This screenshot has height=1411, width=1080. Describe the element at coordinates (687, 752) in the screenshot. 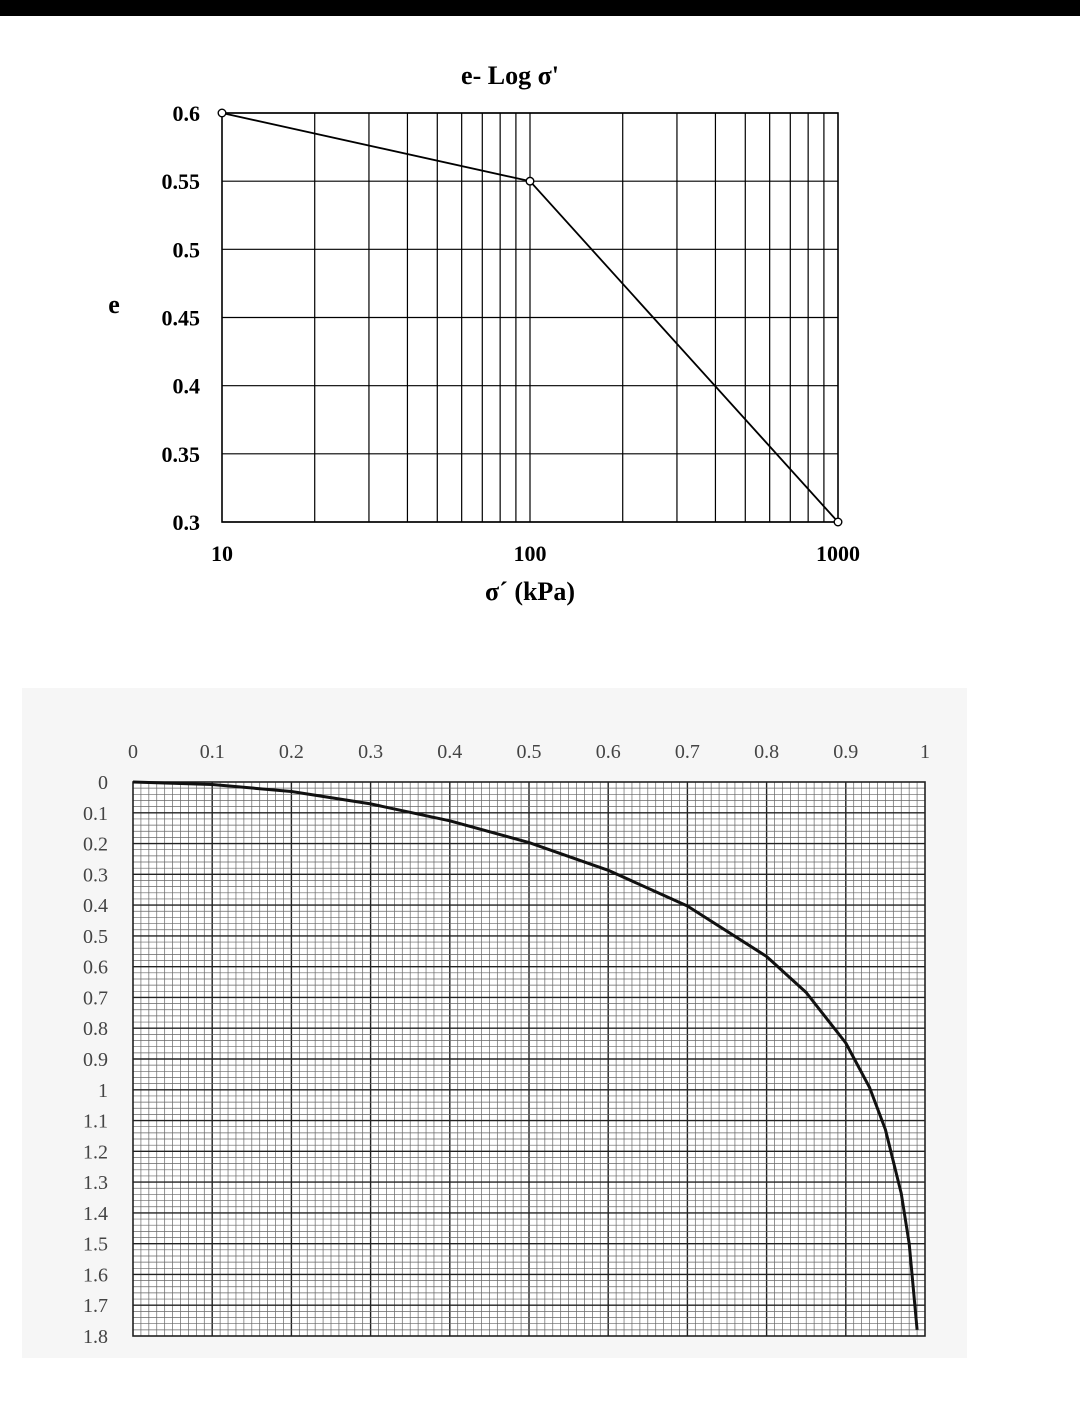

I see `chart2-x-tick-label: 0.7` at that location.